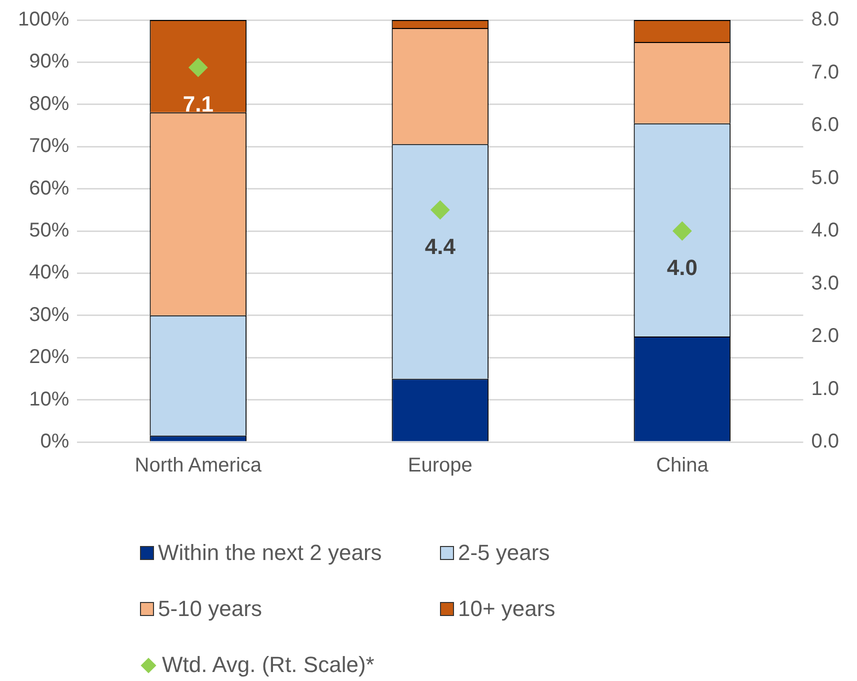 The height and width of the screenshot is (681, 857). I want to click on y-tick-label: 40%, so click(49, 273).